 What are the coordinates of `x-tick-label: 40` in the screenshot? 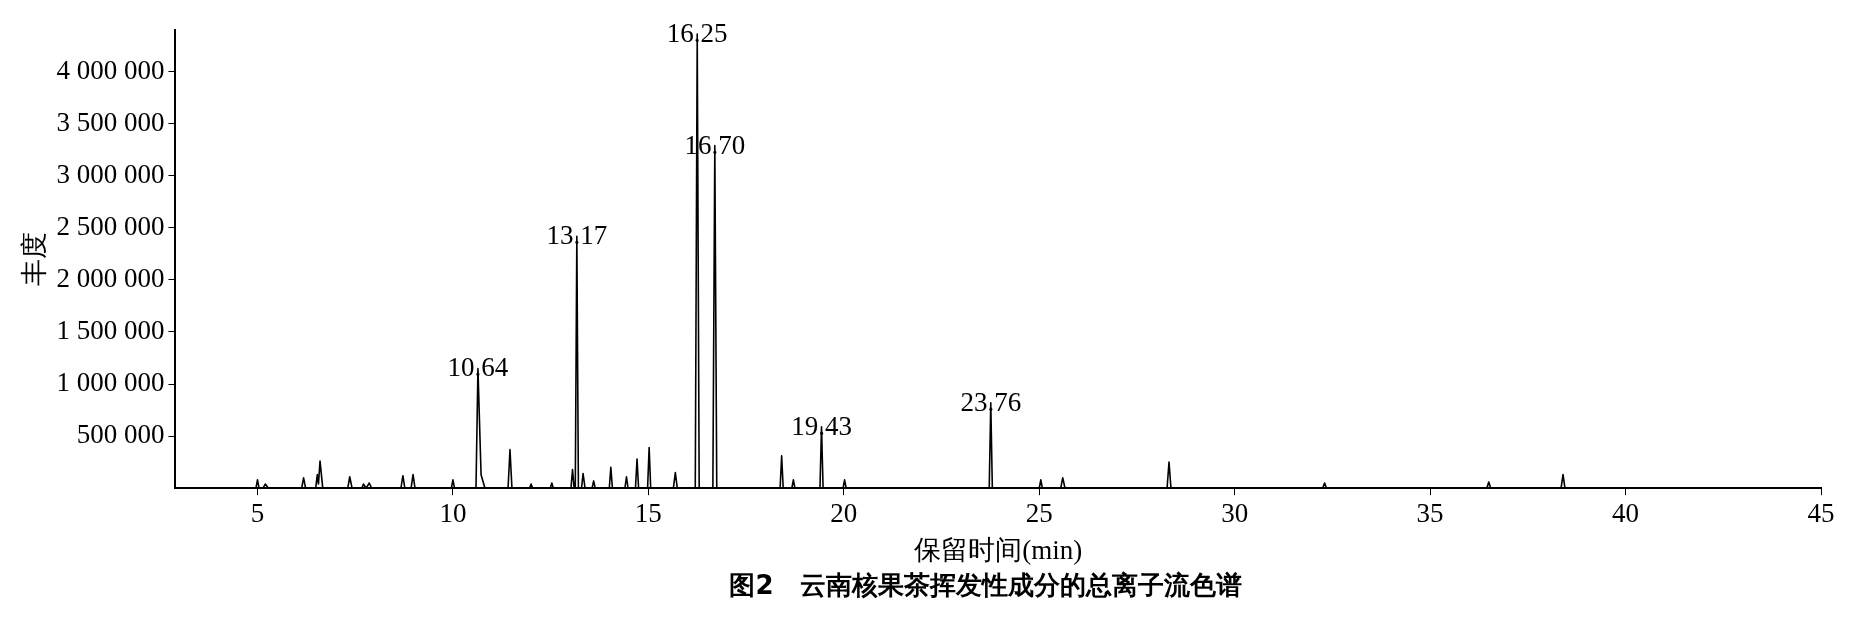 It's located at (1626, 513).